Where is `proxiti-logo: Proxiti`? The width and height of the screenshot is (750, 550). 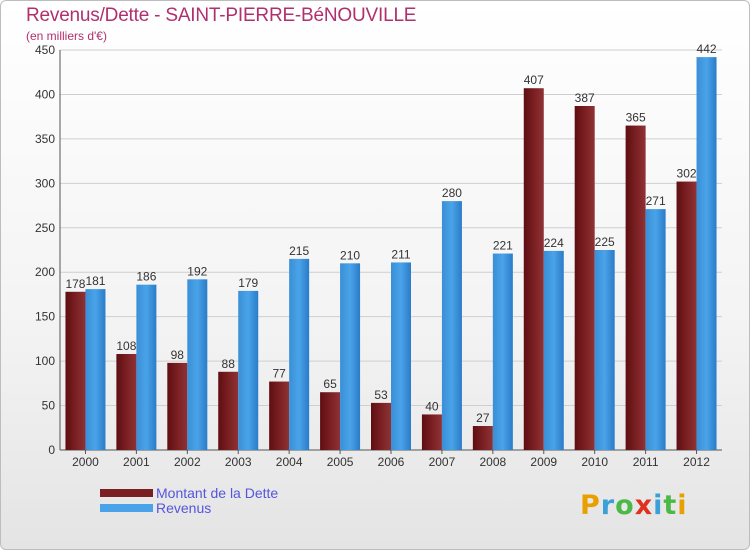
proxiti-logo: Proxiti is located at coordinates (634, 505).